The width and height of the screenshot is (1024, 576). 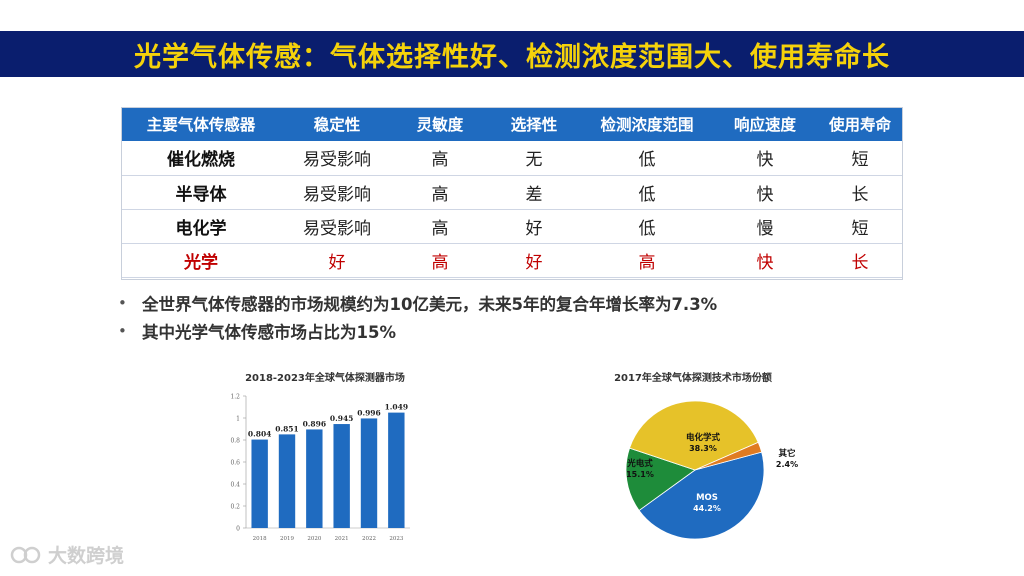 What do you see at coordinates (201, 192) in the screenshot?
I see `row-label: 半导体` at bounding box center [201, 192].